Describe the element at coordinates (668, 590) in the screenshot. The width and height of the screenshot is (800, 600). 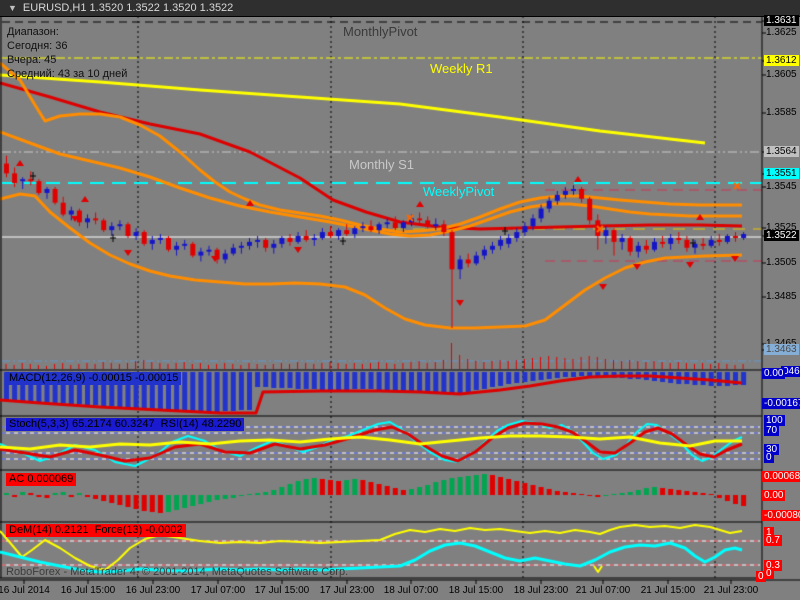
I see `time-axis-label: 21 Jul 15:00` at that location.